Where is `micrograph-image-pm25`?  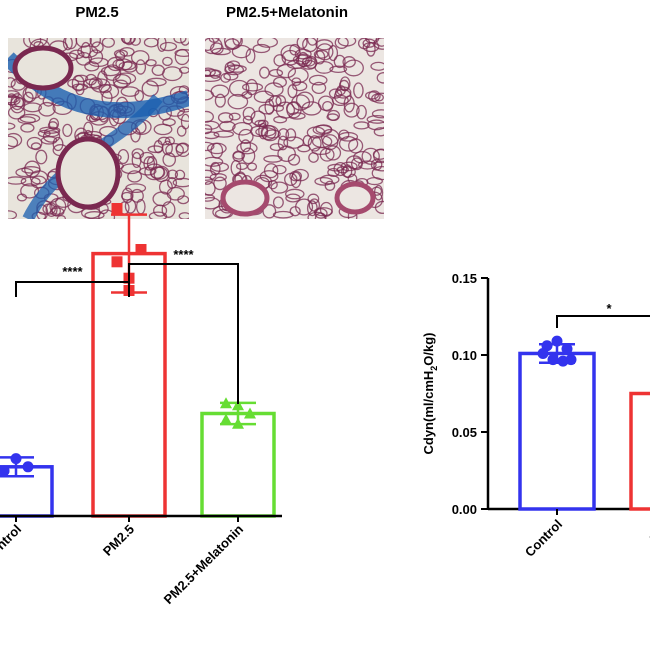
micrograph-image-pm25 is located at coordinates (98, 128).